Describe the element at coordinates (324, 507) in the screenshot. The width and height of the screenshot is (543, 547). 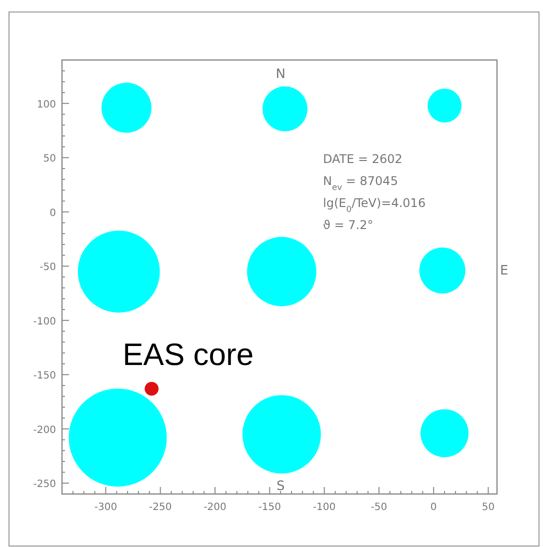
I see `x-tick-label: -100` at that location.